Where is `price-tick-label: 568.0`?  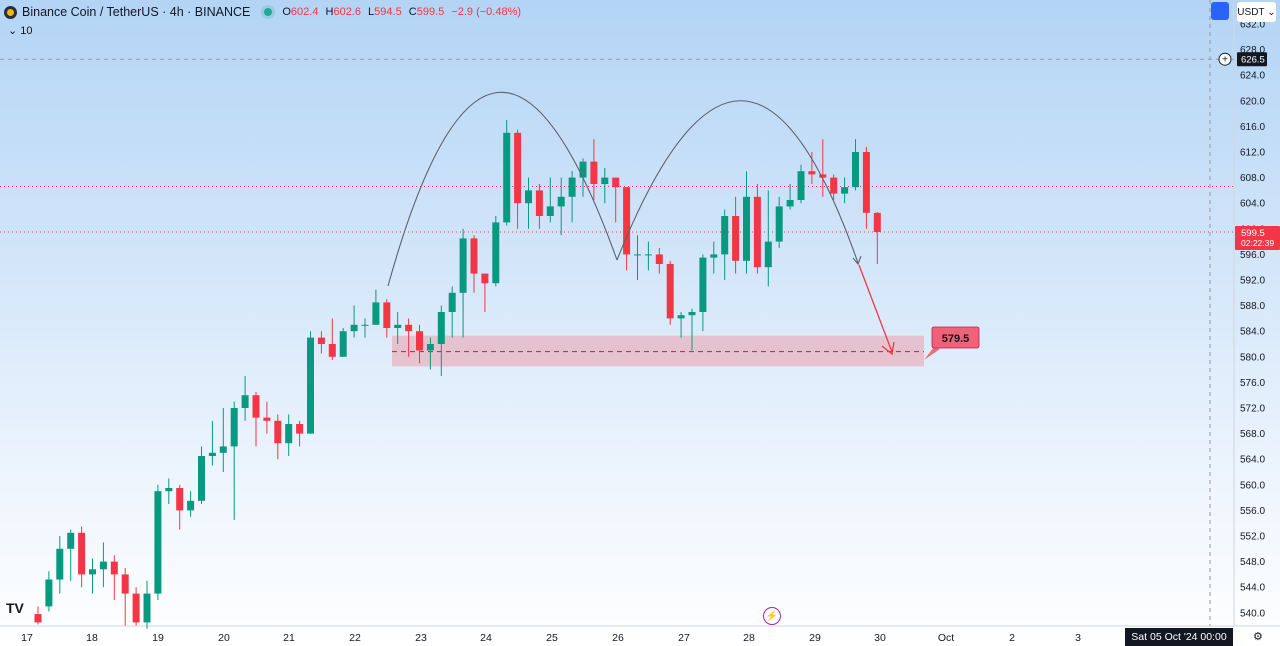 price-tick-label: 568.0 is located at coordinates (1252, 434).